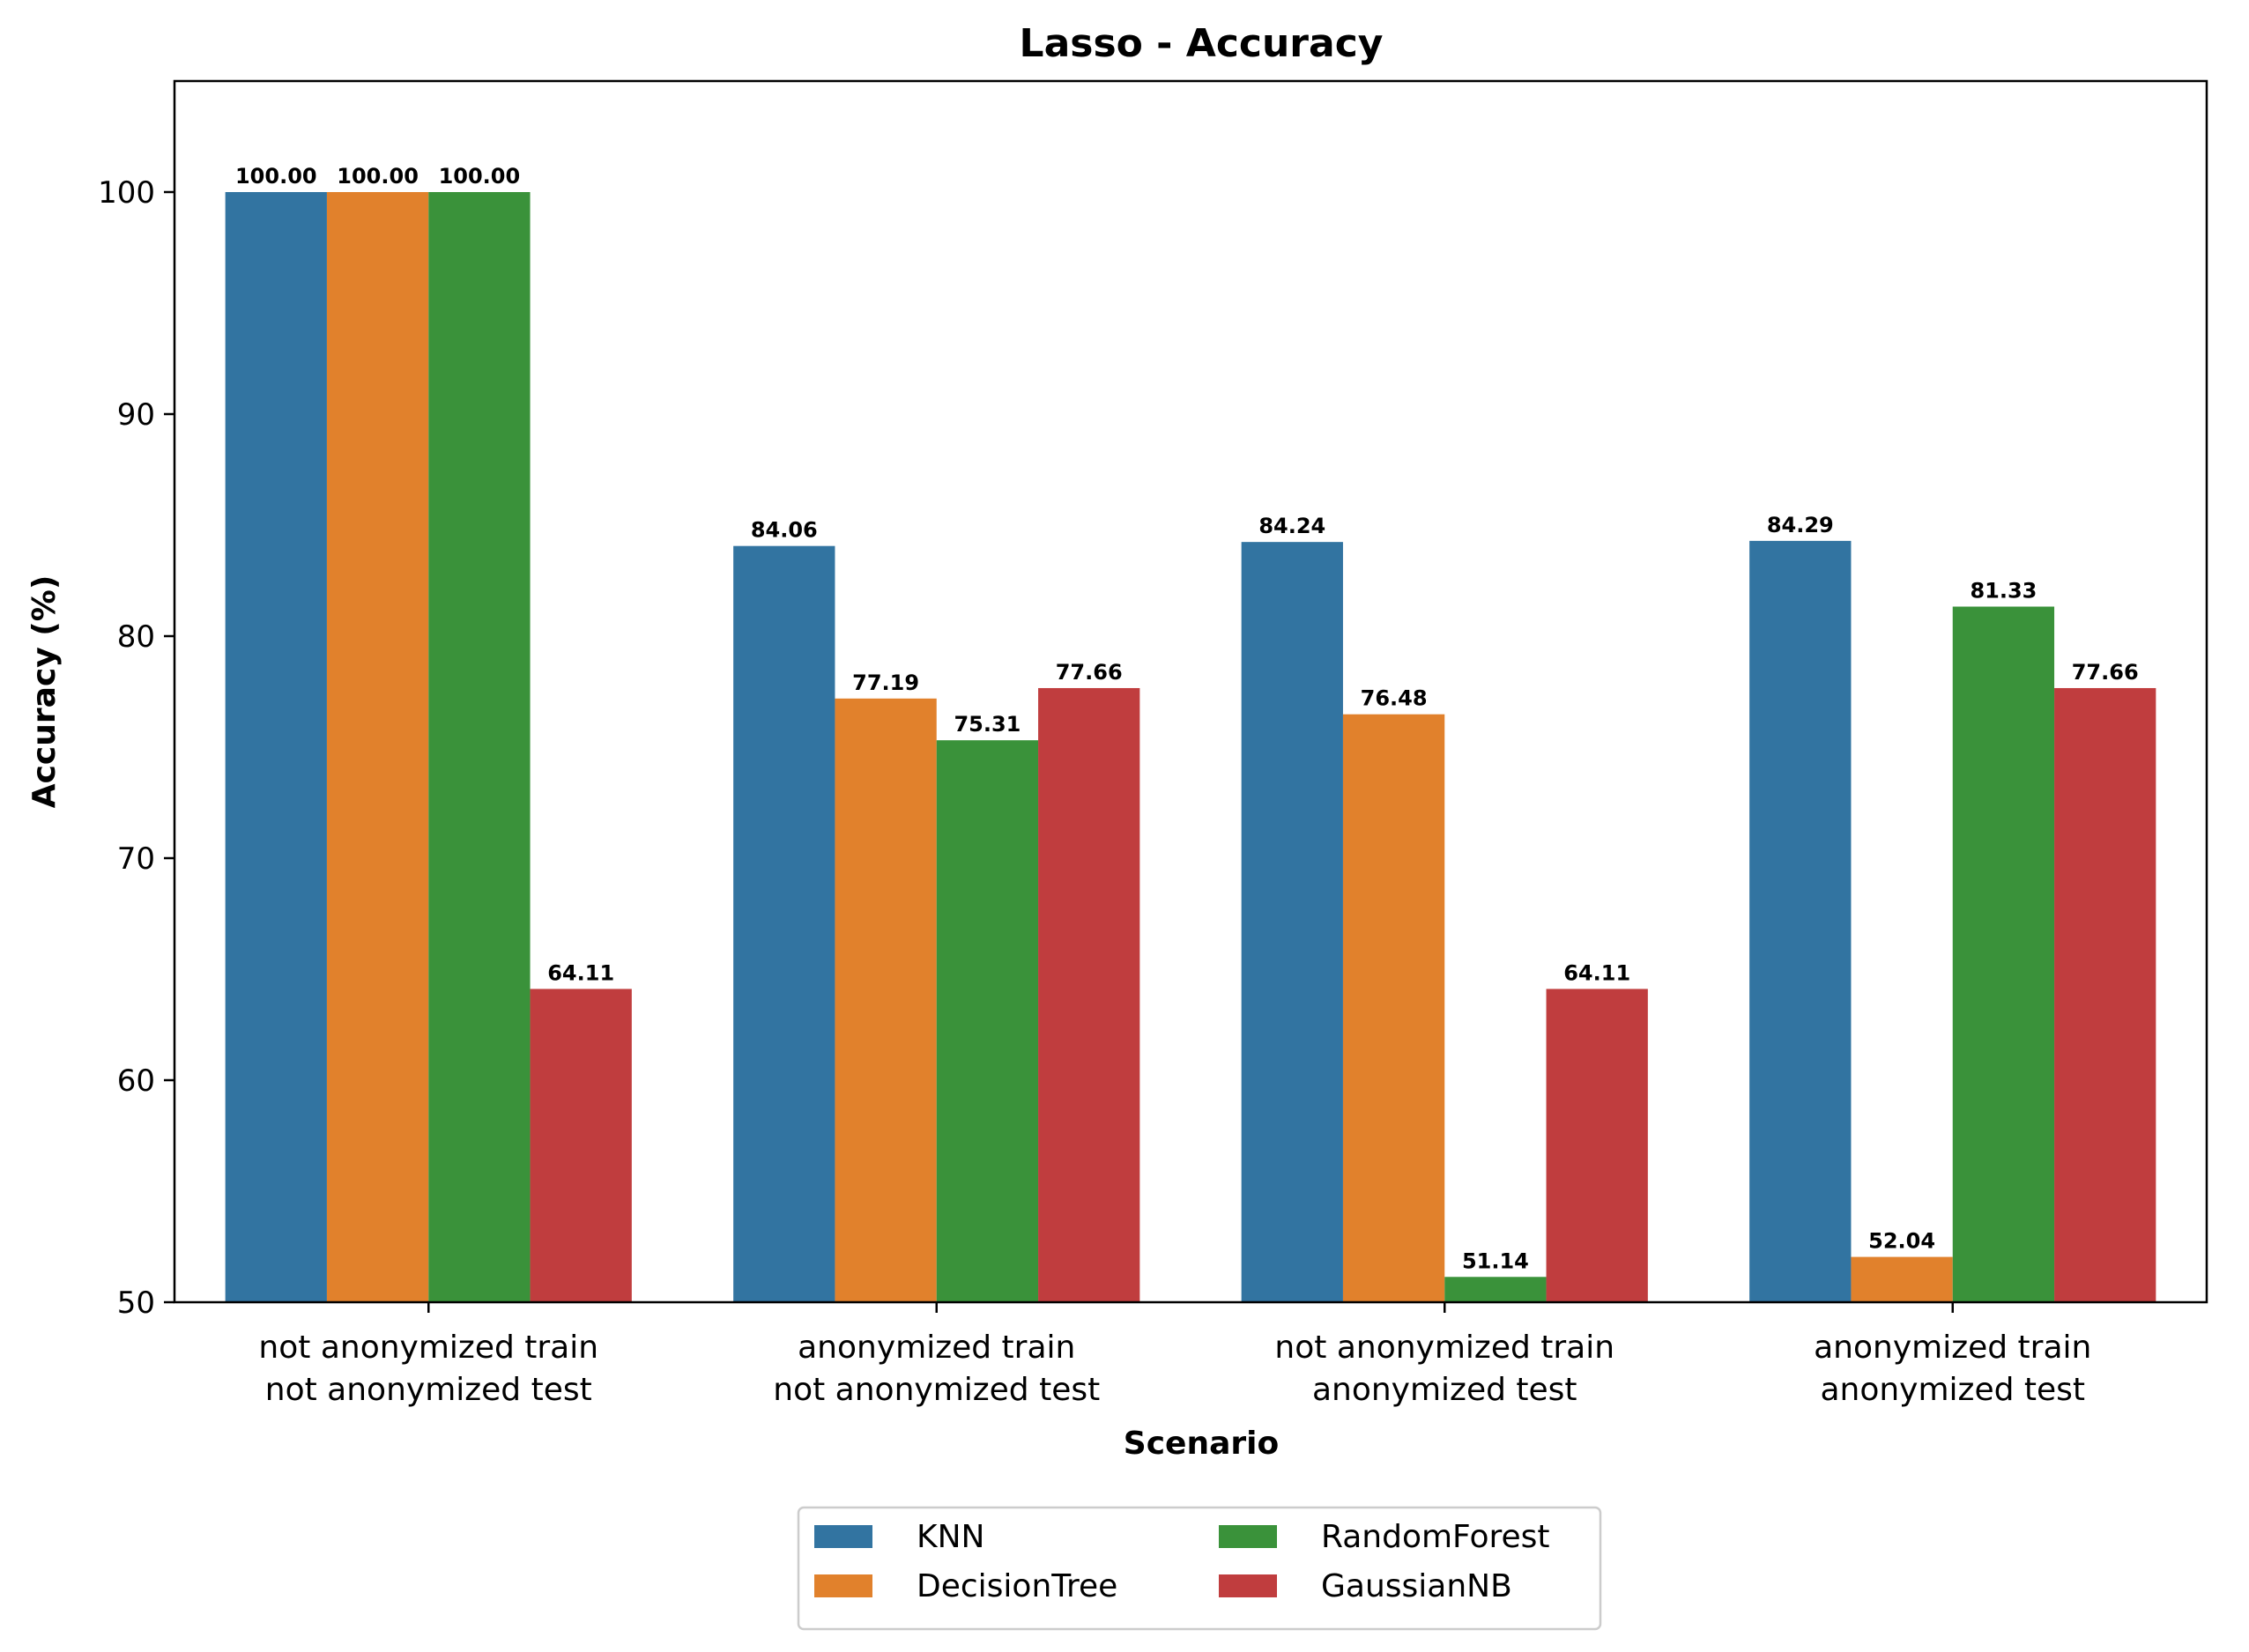 The height and width of the screenshot is (1652, 2249). I want to click on legend-label: KNN, so click(950, 1537).